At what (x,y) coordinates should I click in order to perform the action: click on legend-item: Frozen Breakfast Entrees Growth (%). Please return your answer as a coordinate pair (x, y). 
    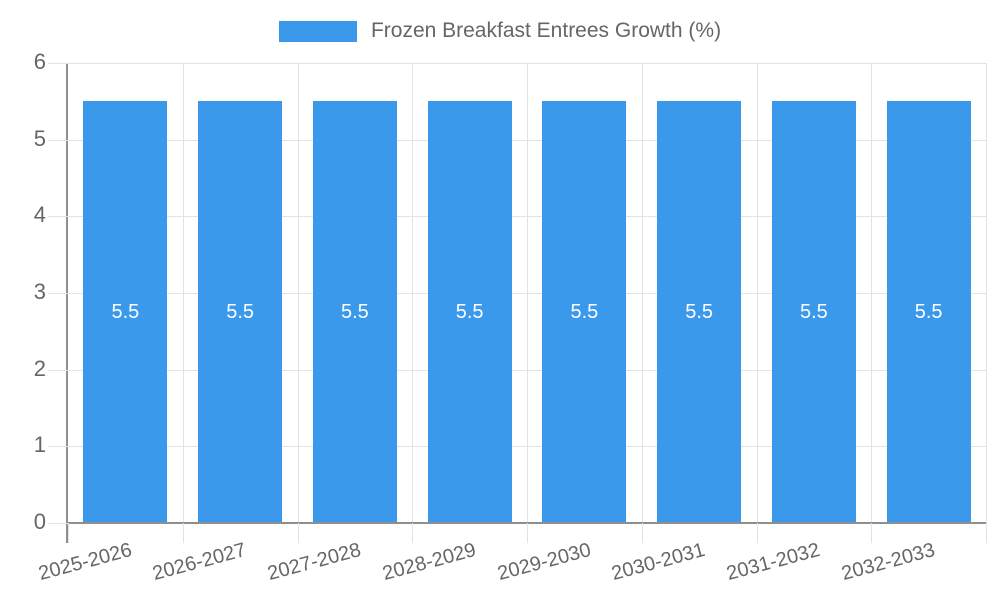
    Looking at the image, I should click on (500, 31).